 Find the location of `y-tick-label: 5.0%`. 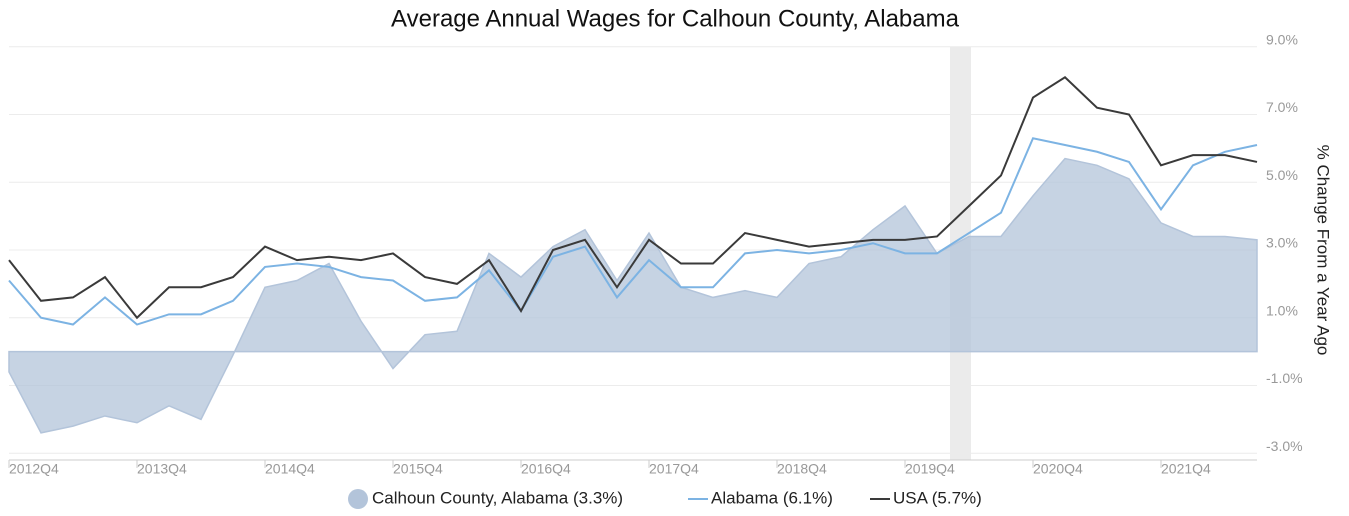

y-tick-label: 5.0% is located at coordinates (1282, 175).